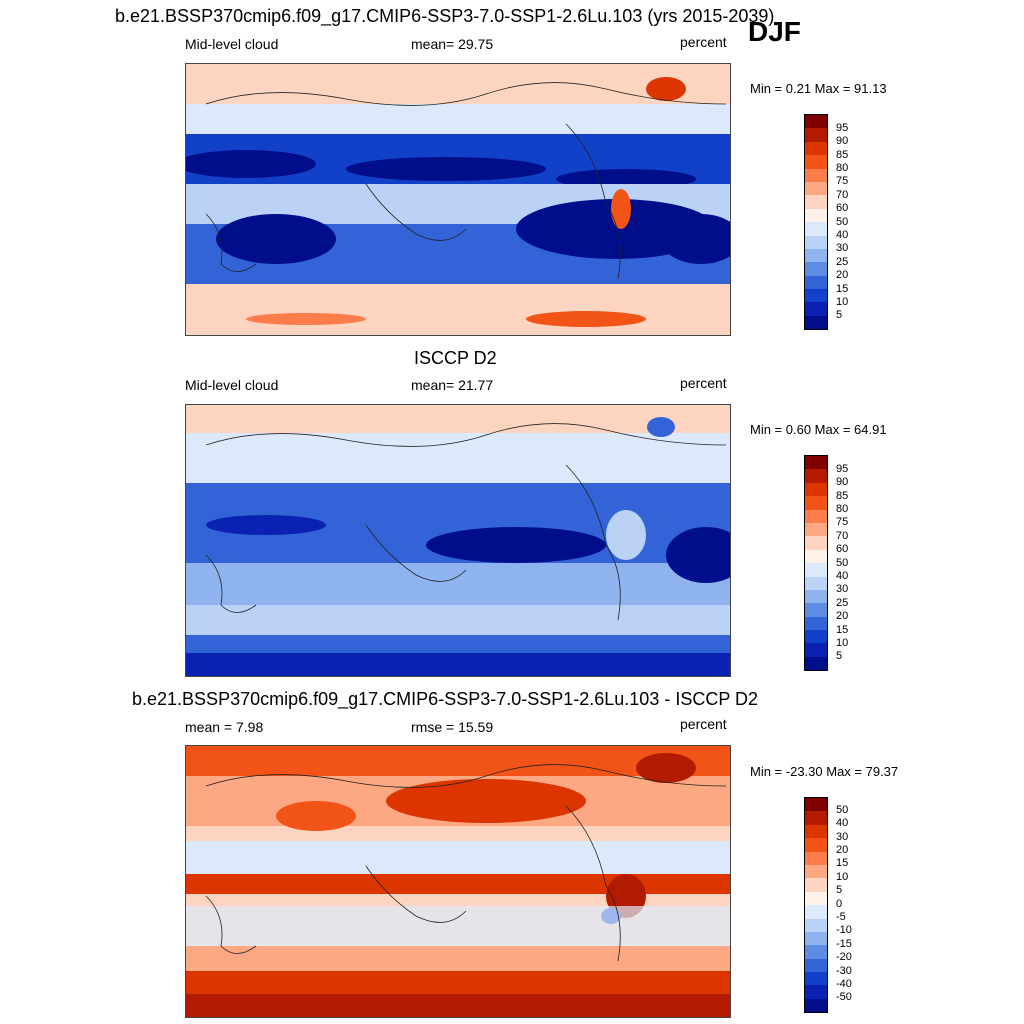 This screenshot has height=1024, width=1024. What do you see at coordinates (458, 540) in the screenshot?
I see `panel2-map` at bounding box center [458, 540].